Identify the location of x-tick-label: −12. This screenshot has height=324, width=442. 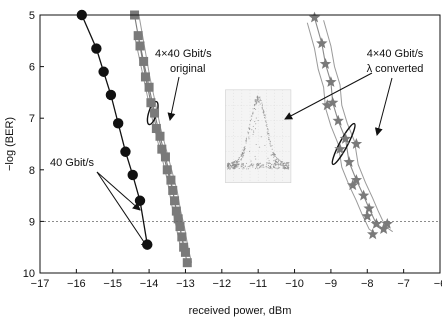
(221, 284).